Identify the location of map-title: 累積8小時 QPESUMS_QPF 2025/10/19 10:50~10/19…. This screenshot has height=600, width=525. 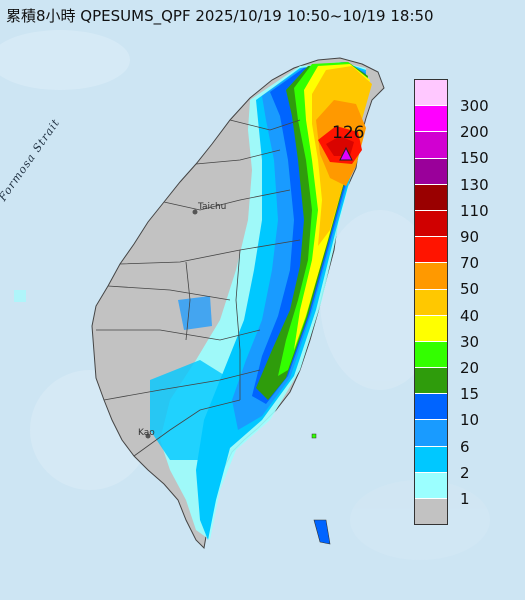
(220, 16).